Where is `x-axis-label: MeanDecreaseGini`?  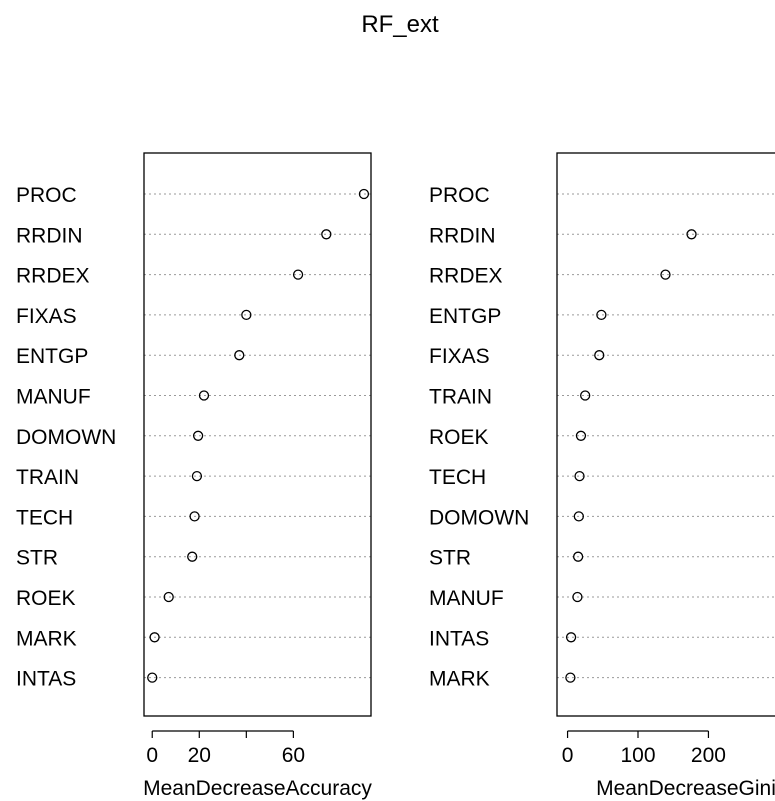
x-axis-label: MeanDecreaseGini is located at coordinates (685, 788).